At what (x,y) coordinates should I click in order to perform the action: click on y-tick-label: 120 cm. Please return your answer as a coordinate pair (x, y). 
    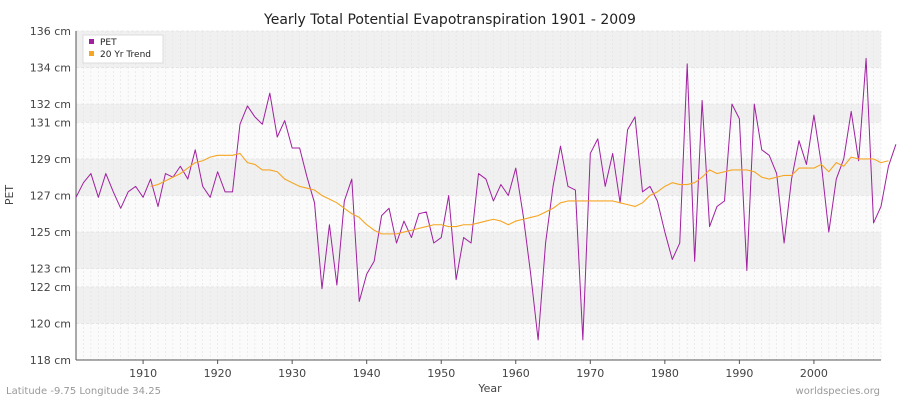
    Looking at the image, I should click on (50, 323).